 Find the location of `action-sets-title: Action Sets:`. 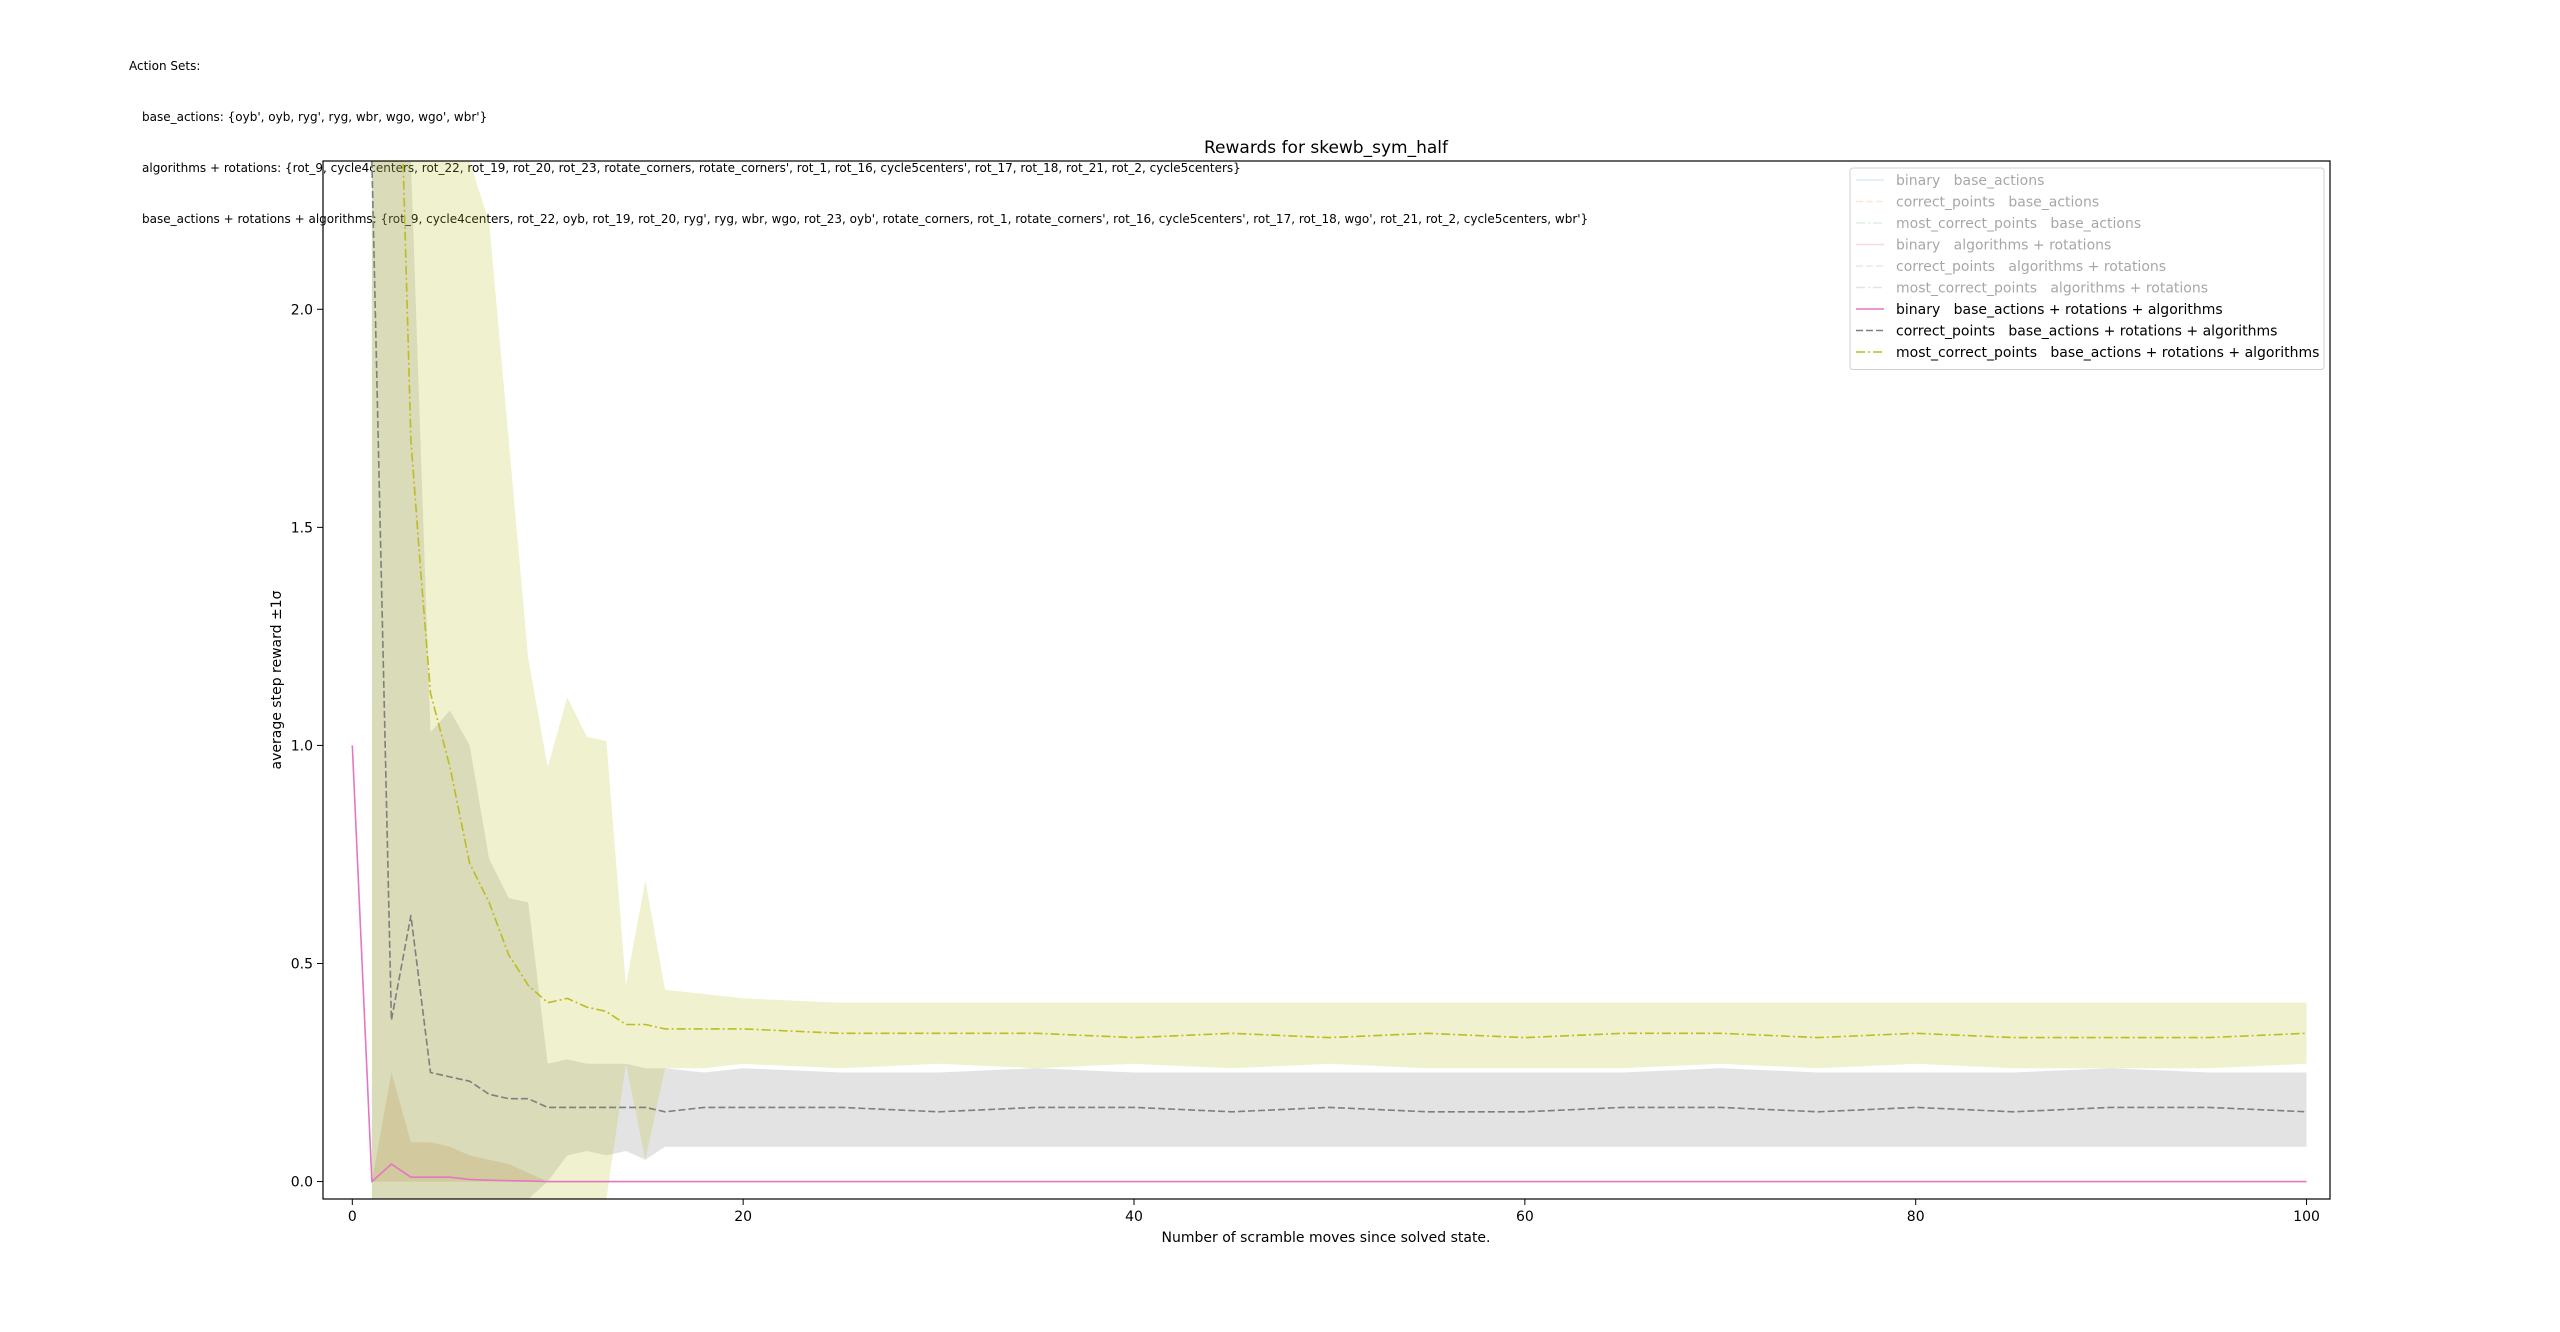

action-sets-title: Action Sets: is located at coordinates (165, 66).